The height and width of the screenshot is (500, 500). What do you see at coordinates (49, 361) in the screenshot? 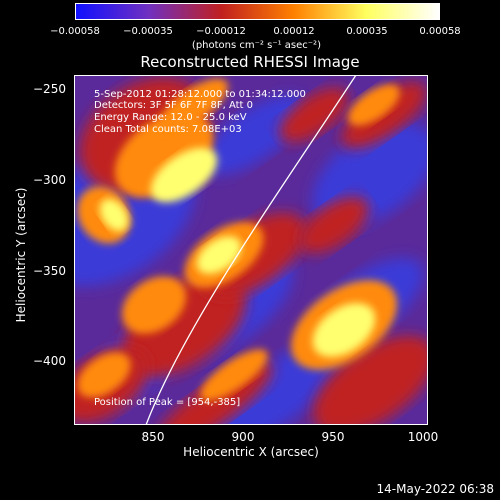
I see `y-tick-label: −400` at bounding box center [49, 361].